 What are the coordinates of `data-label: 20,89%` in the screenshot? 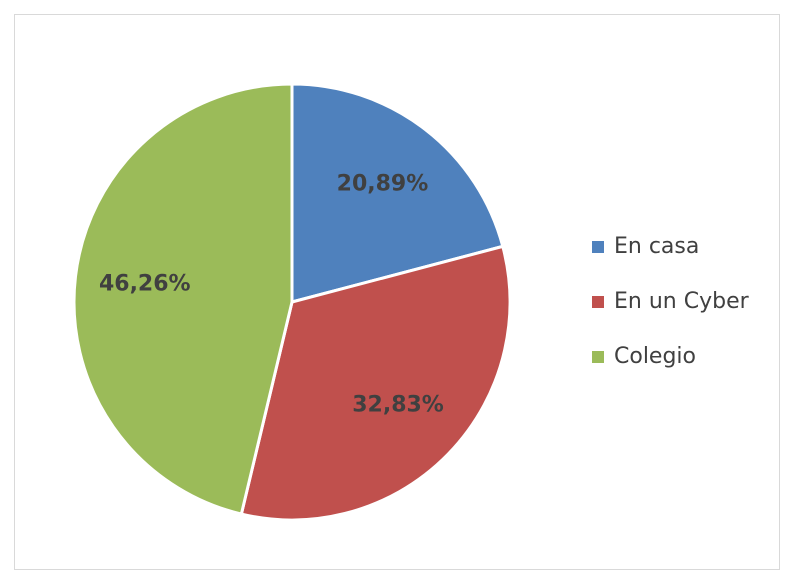 It's located at (383, 184).